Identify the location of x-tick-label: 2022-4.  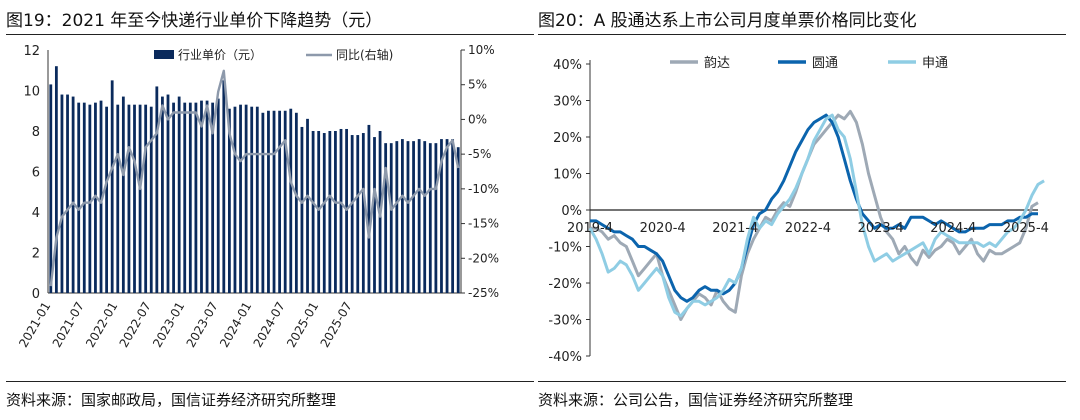
(808, 228).